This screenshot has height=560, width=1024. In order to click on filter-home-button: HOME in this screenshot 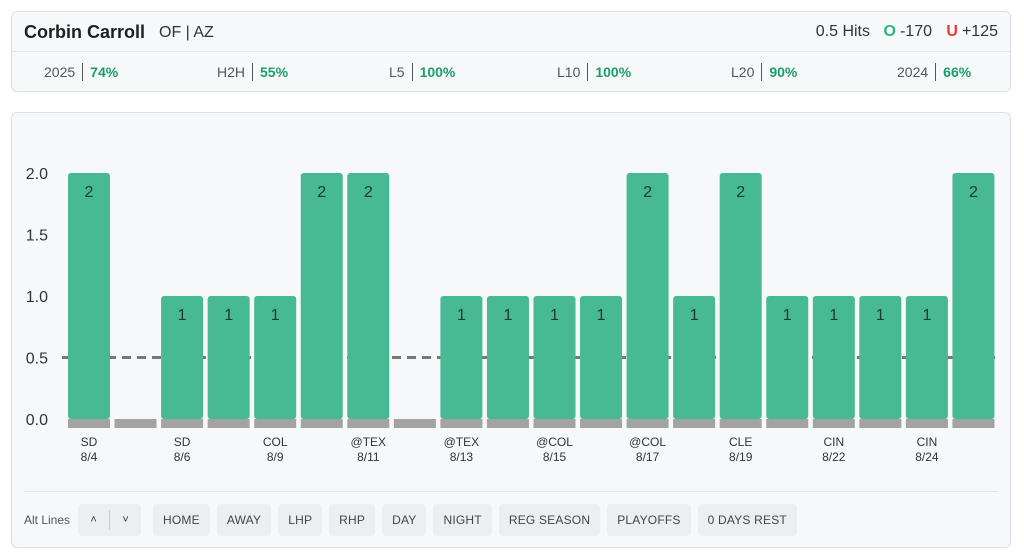, I will do `click(181, 520)`.